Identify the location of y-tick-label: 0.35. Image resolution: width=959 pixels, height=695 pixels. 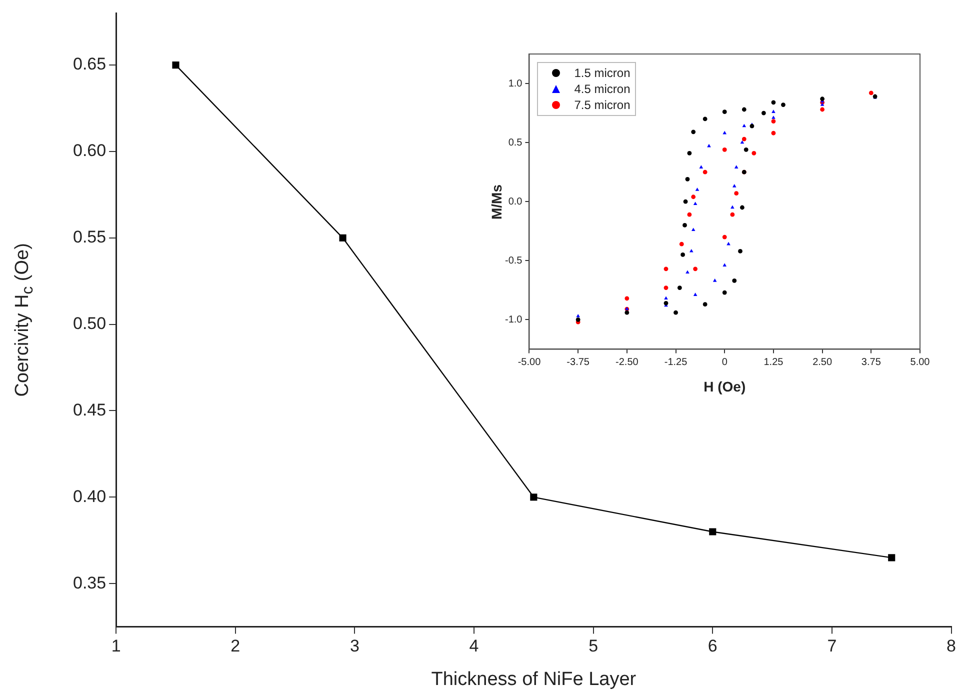
(89, 582).